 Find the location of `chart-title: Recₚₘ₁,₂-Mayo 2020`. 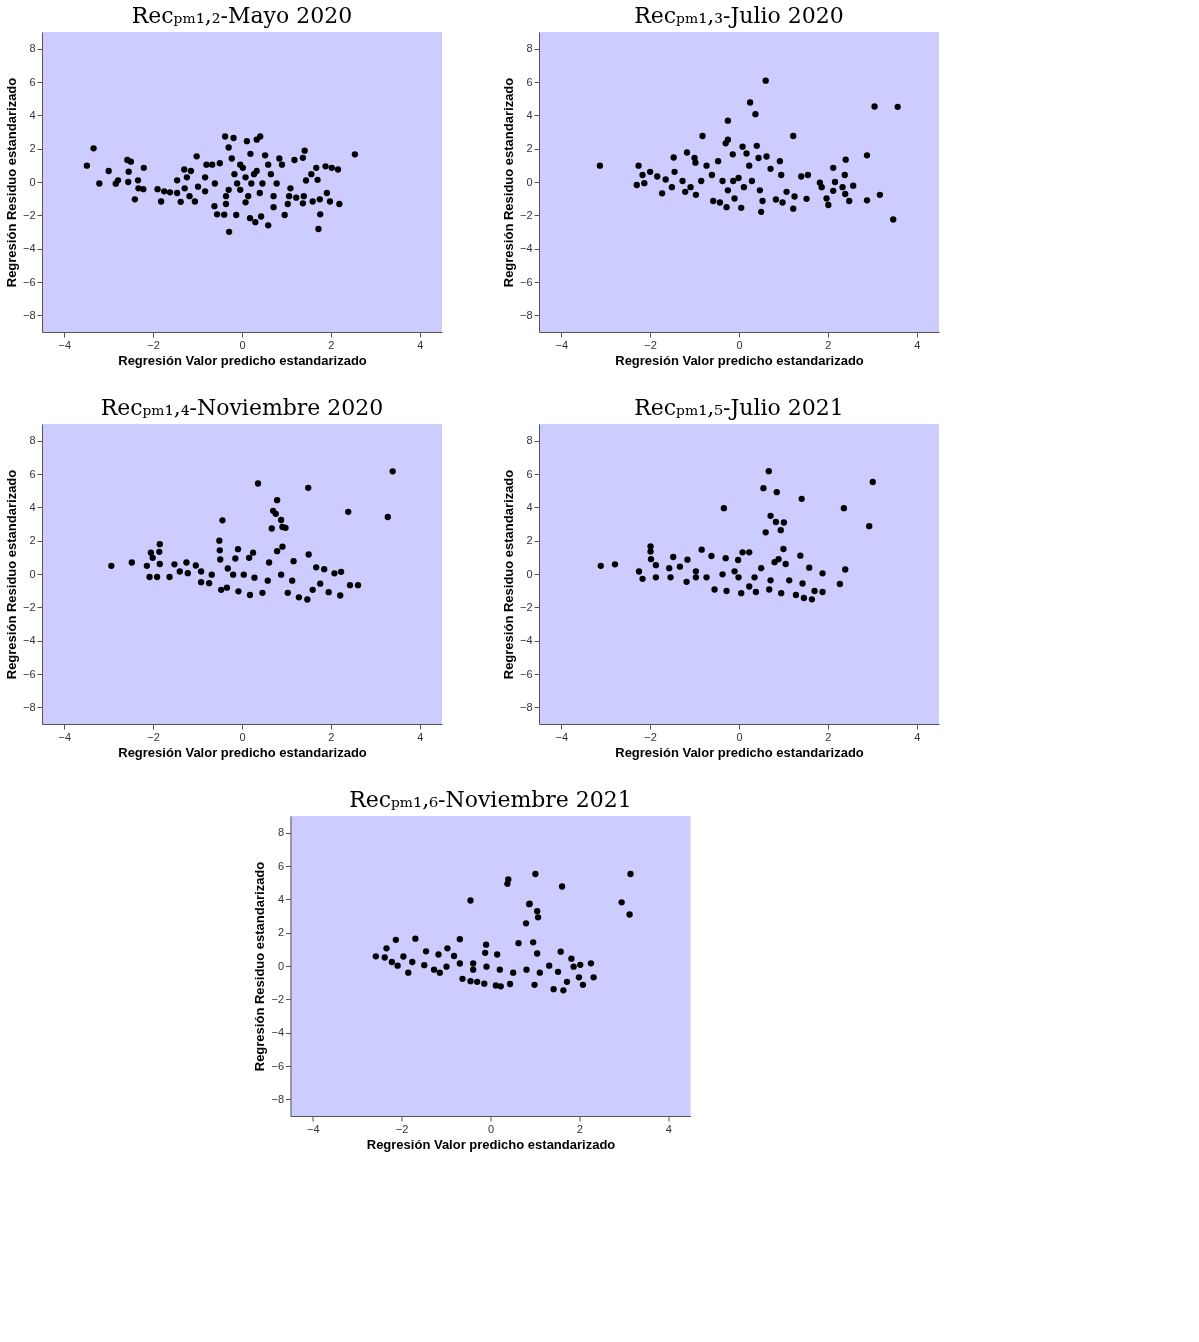

chart-title: Recₚₘ₁,₂-Mayo 2020 is located at coordinates (242, 15).